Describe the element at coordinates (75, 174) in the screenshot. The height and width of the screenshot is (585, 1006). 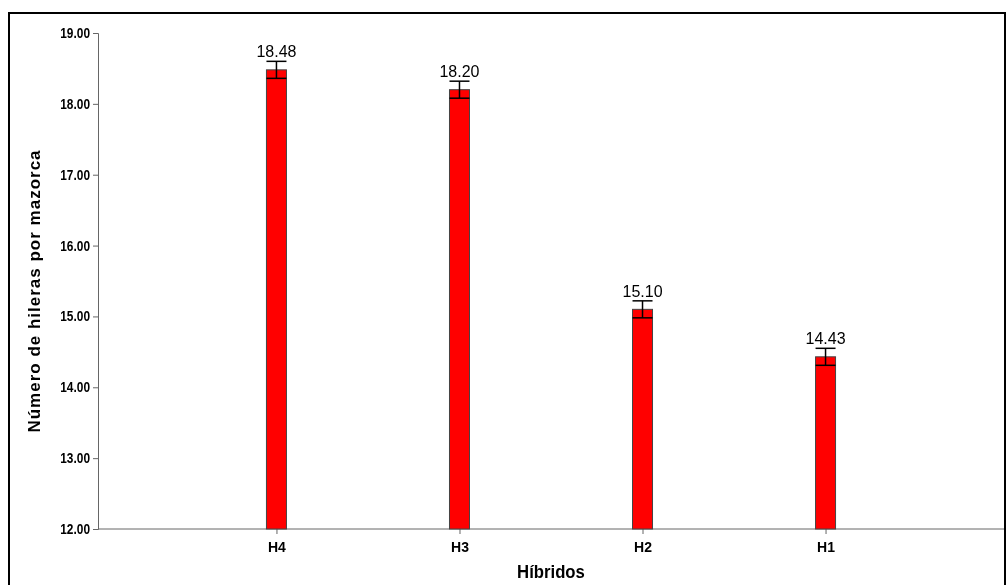
I see `y-tick-label: 17.00` at that location.